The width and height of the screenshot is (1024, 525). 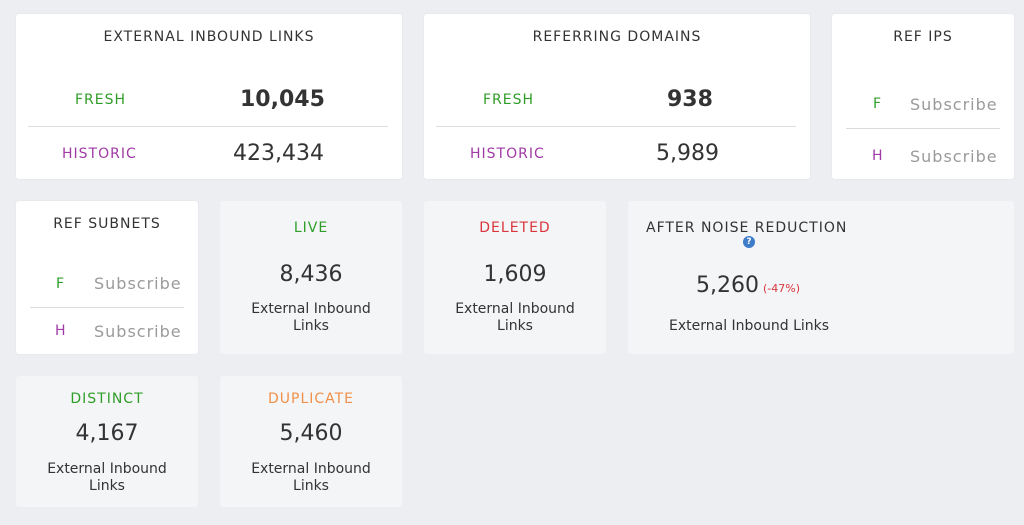 I want to click on ref-ips-card: REF IPS F Subscribe H Subscribe, so click(x=923, y=96).